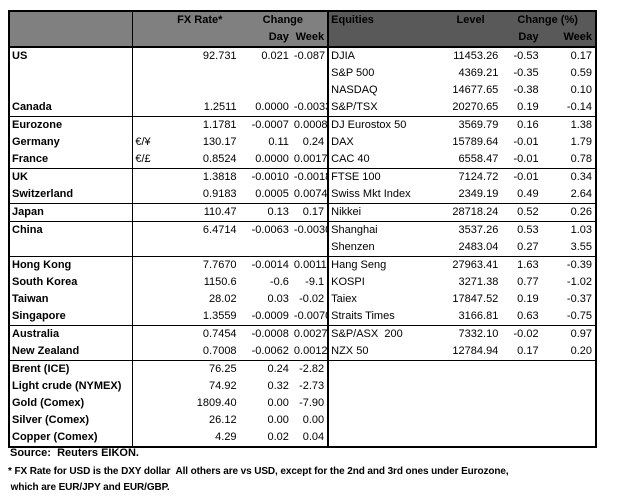 Image resolution: width=621 pixels, height=501 pixels. Describe the element at coordinates (371, 194) in the screenshot. I see `equity-label-cell: Swiss Mkt Index` at that location.